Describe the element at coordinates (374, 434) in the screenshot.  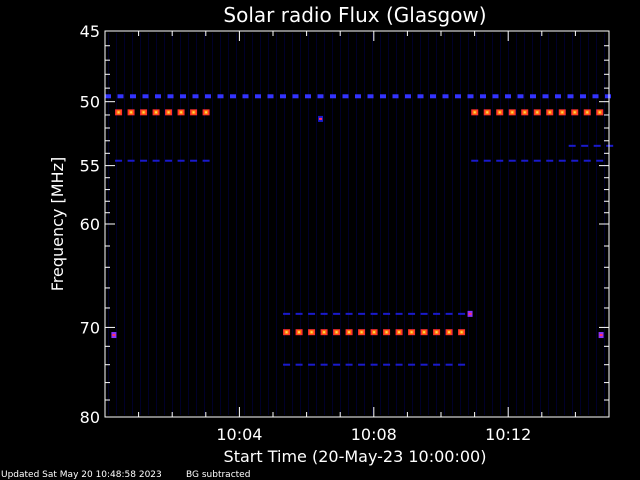
I see `x-tick-label: 10:08` at that location.